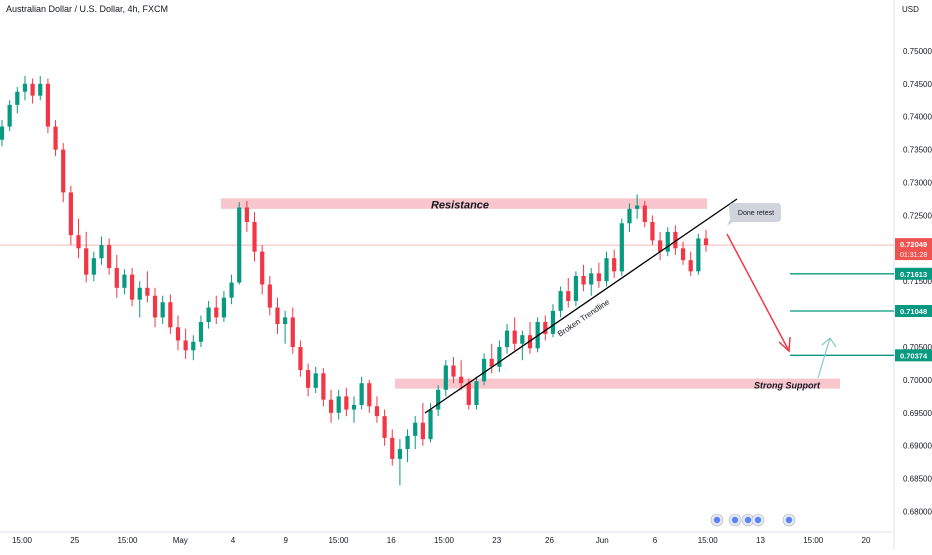 The width and height of the screenshot is (932, 555). I want to click on x-tick-label: Jun, so click(602, 540).